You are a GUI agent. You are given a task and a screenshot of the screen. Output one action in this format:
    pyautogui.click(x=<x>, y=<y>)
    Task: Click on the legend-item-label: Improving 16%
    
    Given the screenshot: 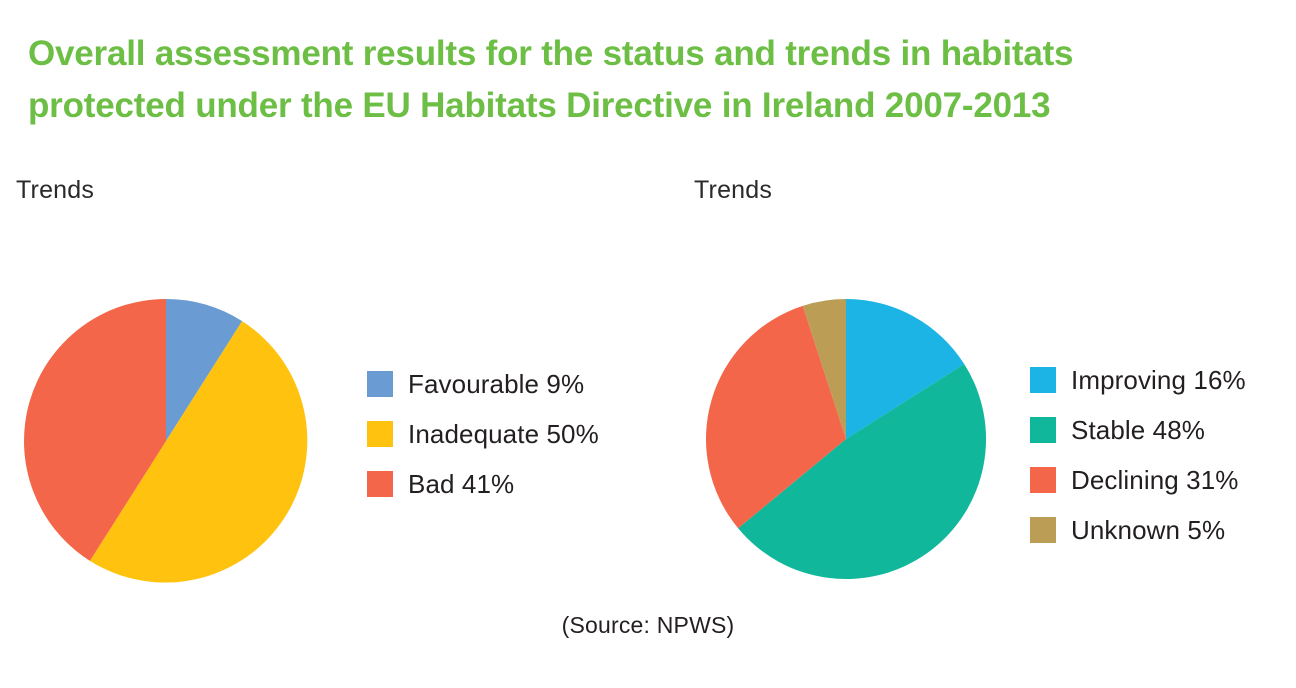 What is the action you would take?
    pyautogui.click(x=1158, y=379)
    